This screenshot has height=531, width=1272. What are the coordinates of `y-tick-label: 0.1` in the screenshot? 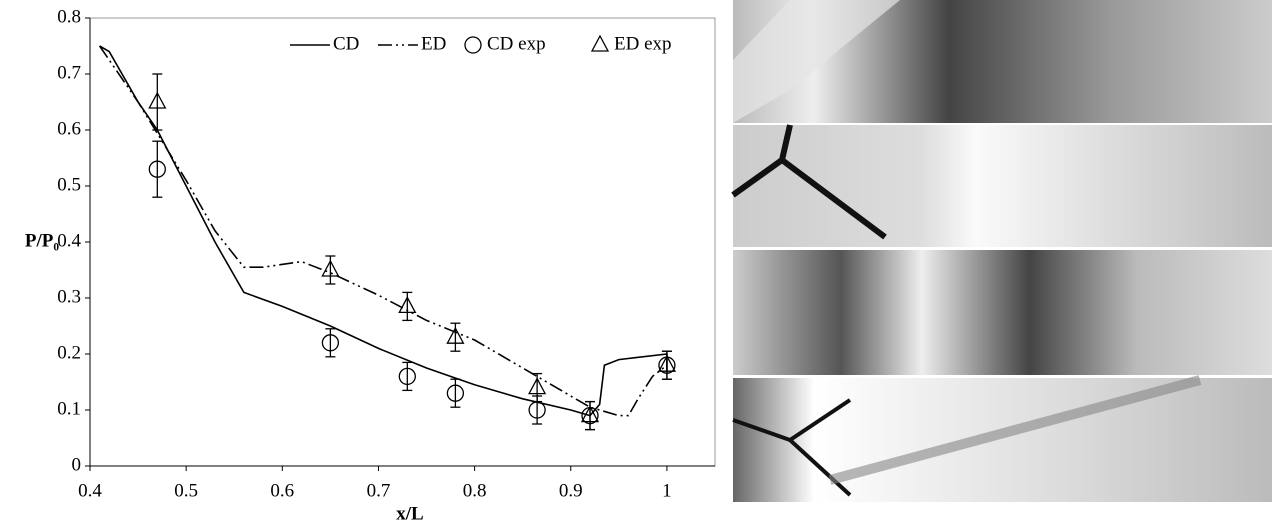 It's located at (69, 408).